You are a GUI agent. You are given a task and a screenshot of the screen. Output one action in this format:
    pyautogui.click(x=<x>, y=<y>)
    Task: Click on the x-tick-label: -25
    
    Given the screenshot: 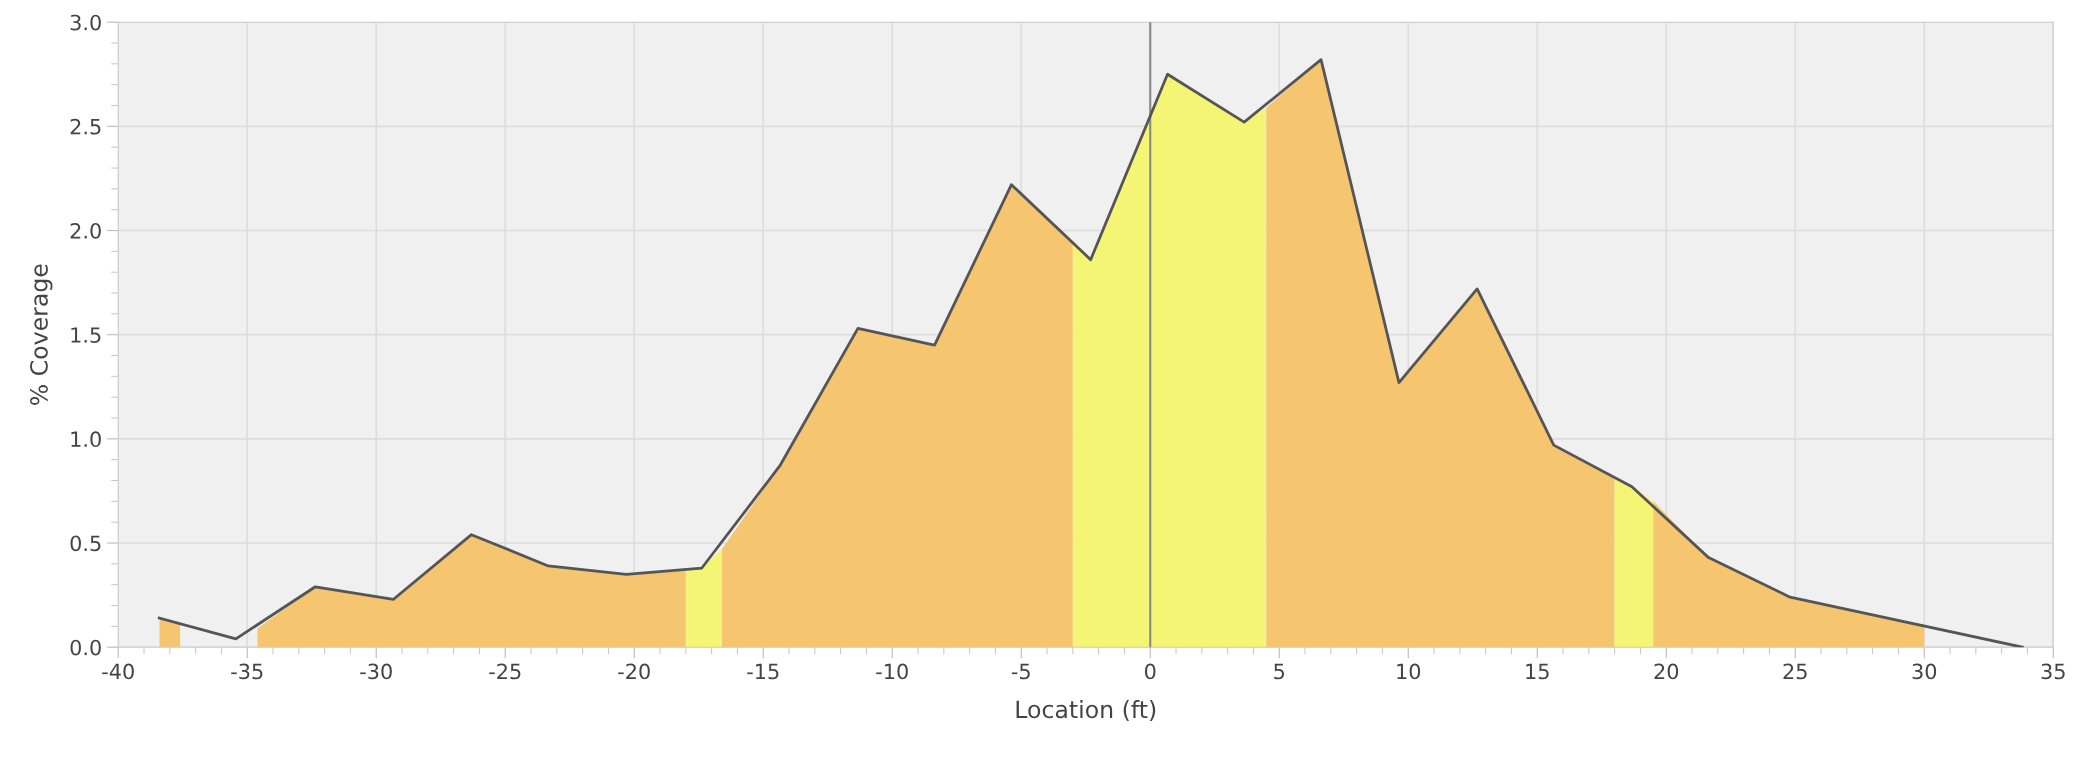 What is the action you would take?
    pyautogui.click(x=505, y=671)
    